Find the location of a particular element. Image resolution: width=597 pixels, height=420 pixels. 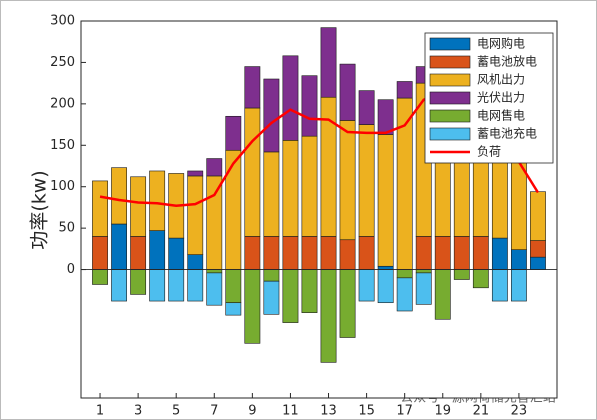

x-tick-label: 7 is located at coordinates (214, 411).